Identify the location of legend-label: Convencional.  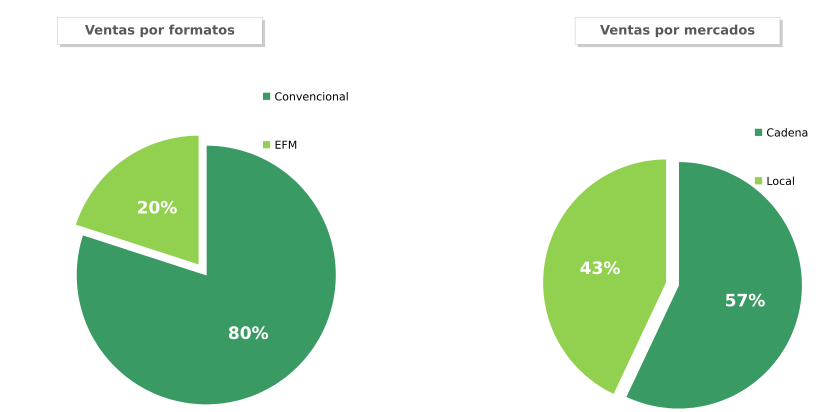
(311, 96).